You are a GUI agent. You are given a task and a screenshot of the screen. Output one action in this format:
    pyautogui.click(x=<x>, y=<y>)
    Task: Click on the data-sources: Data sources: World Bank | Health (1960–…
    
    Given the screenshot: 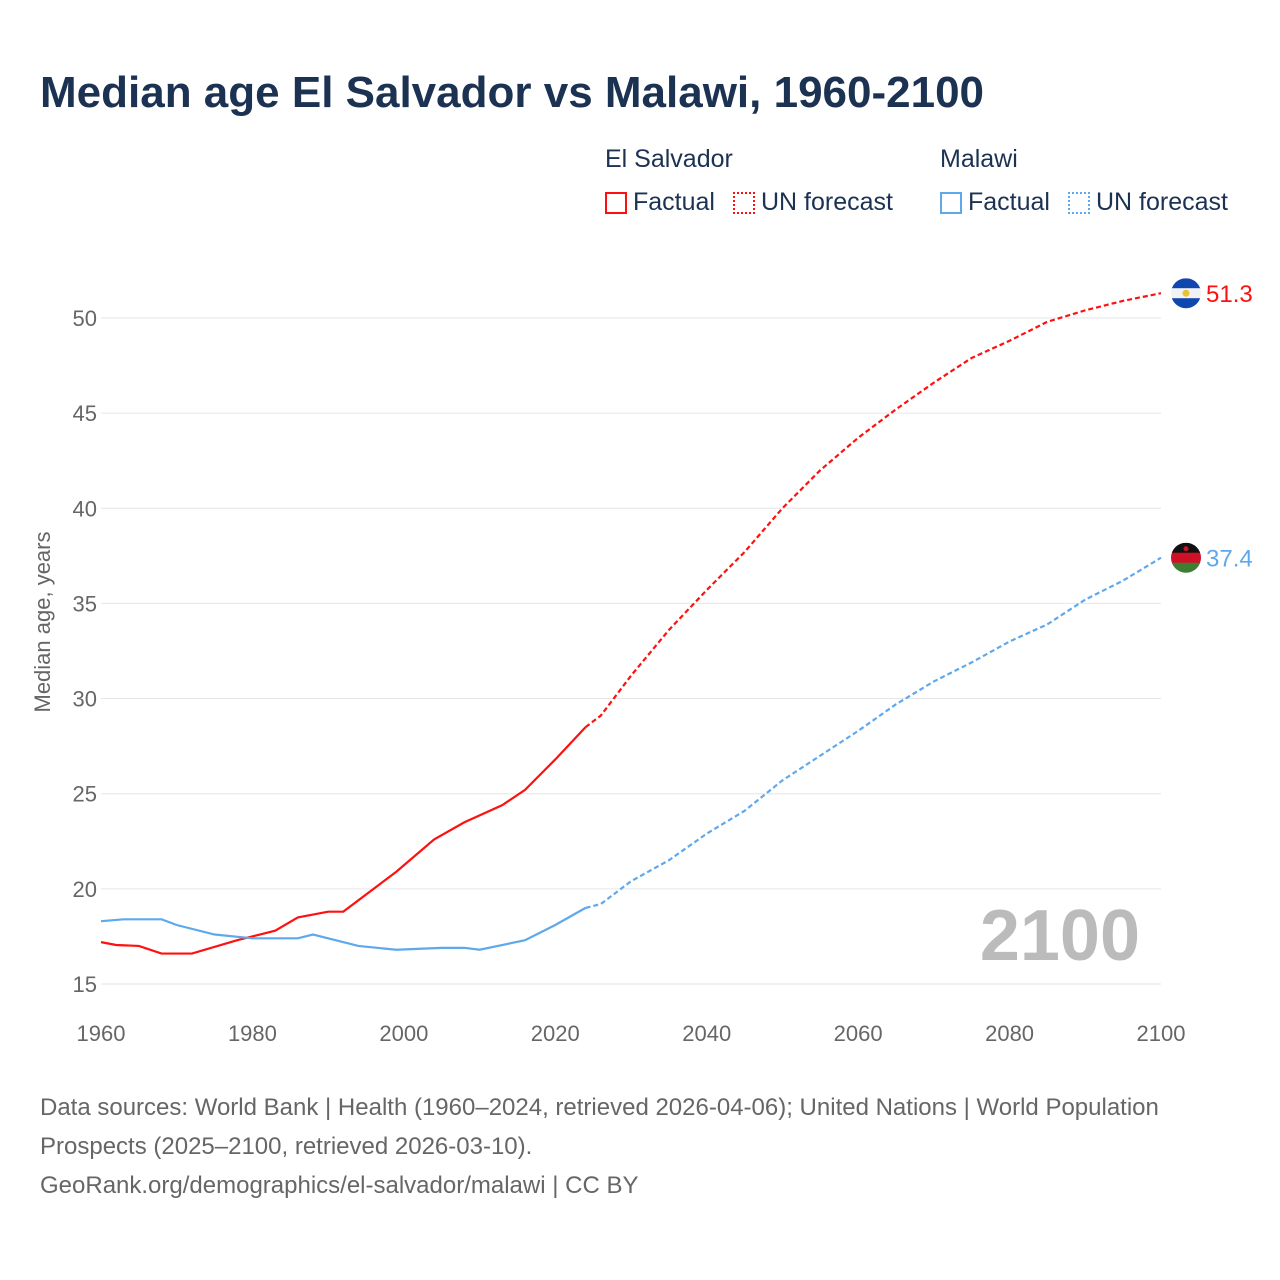 What is the action you would take?
    pyautogui.click(x=599, y=1127)
    